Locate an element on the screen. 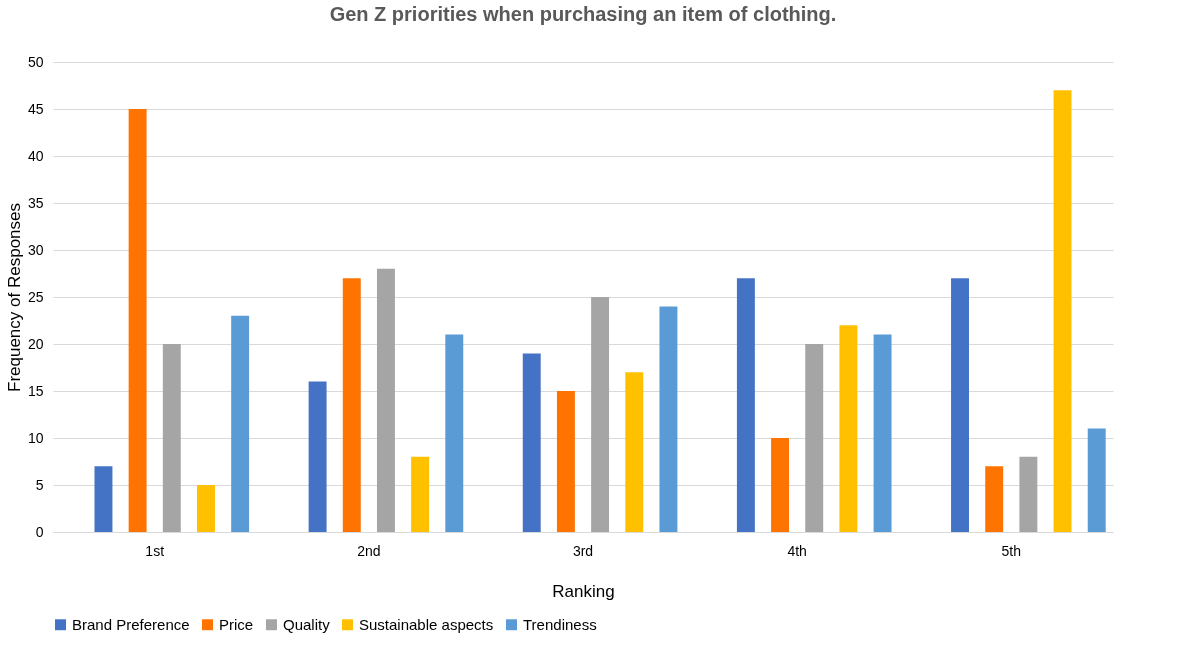  y-tick-label: 5 is located at coordinates (39, 484).